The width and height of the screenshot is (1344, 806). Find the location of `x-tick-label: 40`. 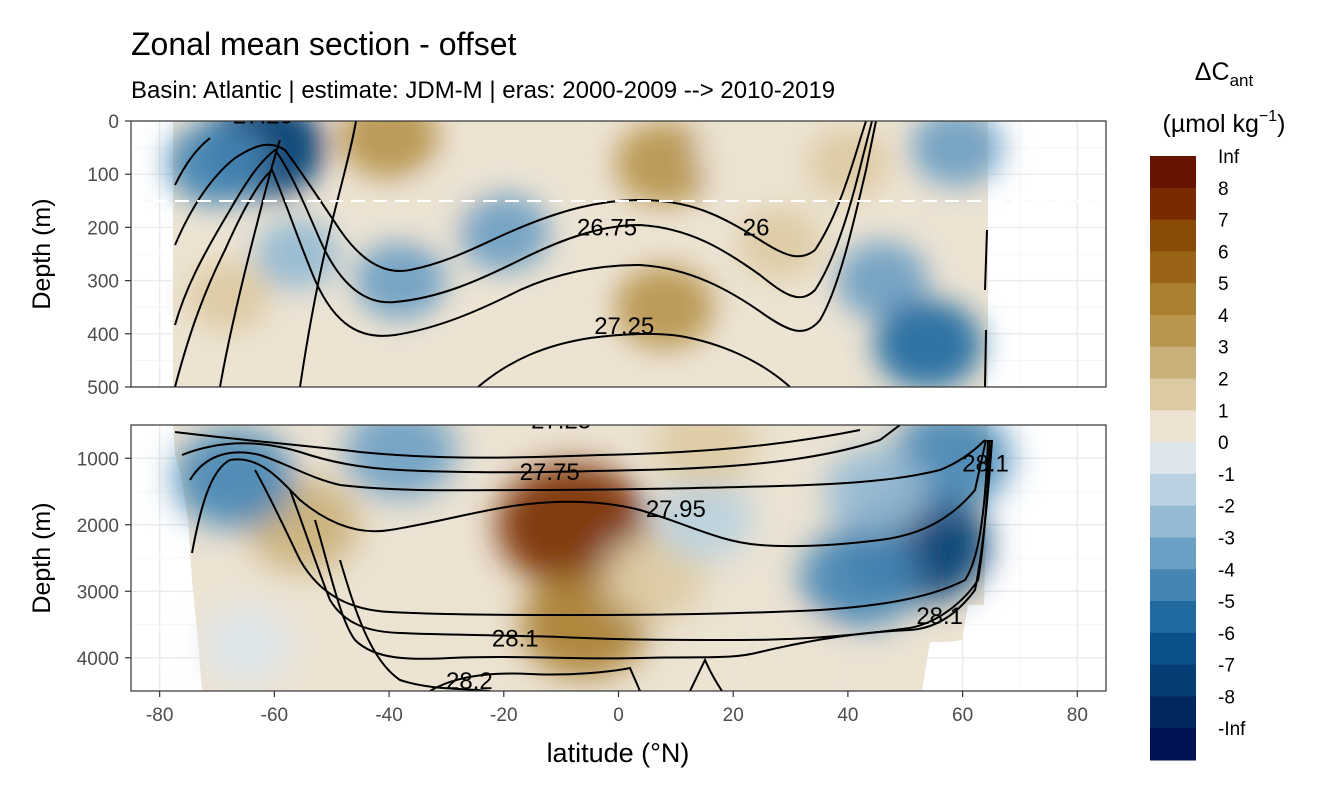

x-tick-label: 40 is located at coordinates (847, 715).